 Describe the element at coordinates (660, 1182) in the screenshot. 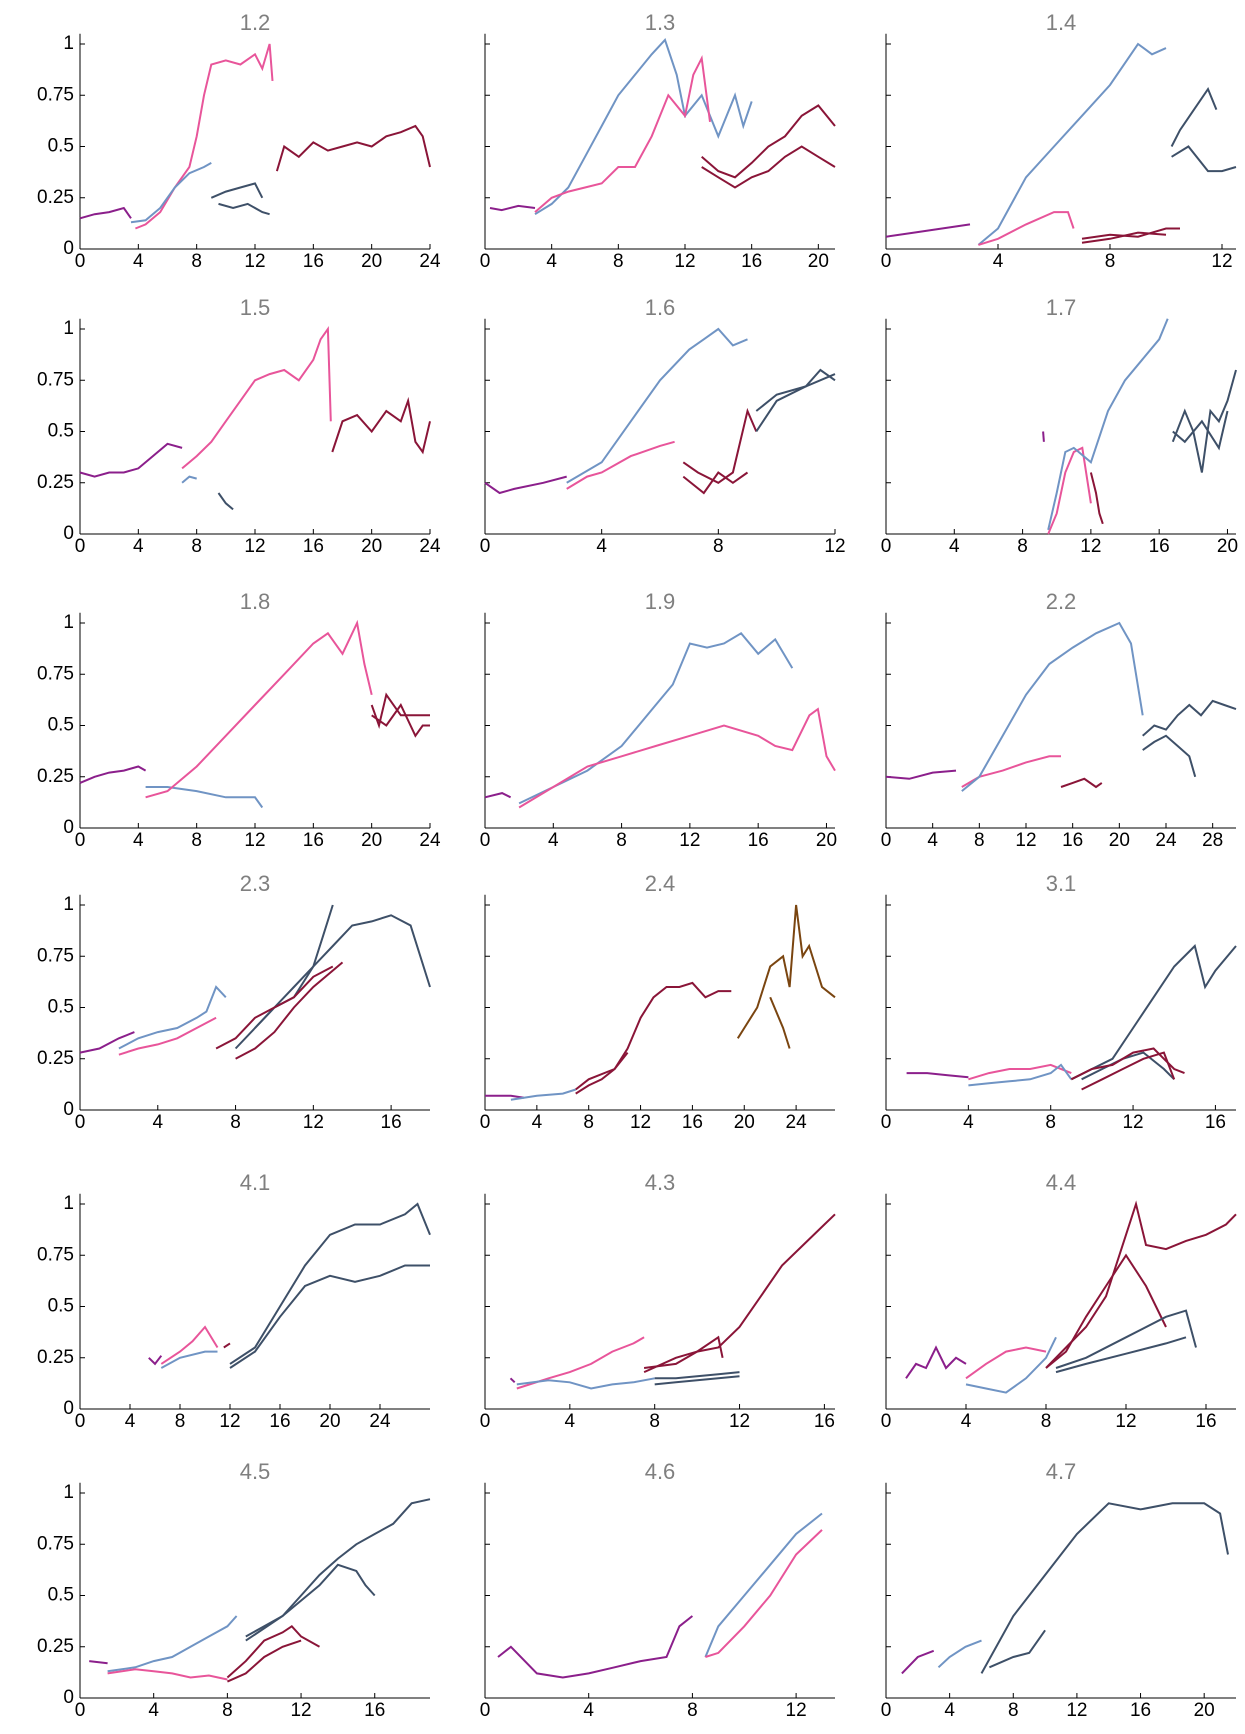

I see `panel-title: 4.3` at that location.